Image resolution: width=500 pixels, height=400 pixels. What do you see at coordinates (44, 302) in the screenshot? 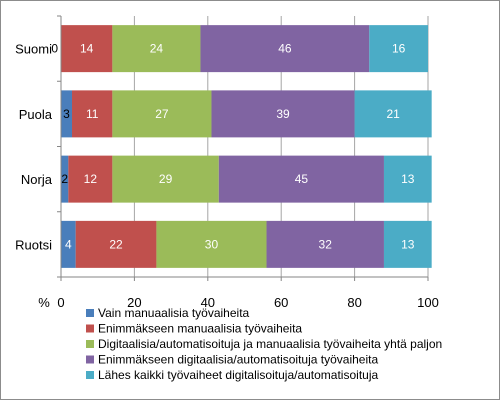
I see `x-unit-label: %` at bounding box center [44, 302].